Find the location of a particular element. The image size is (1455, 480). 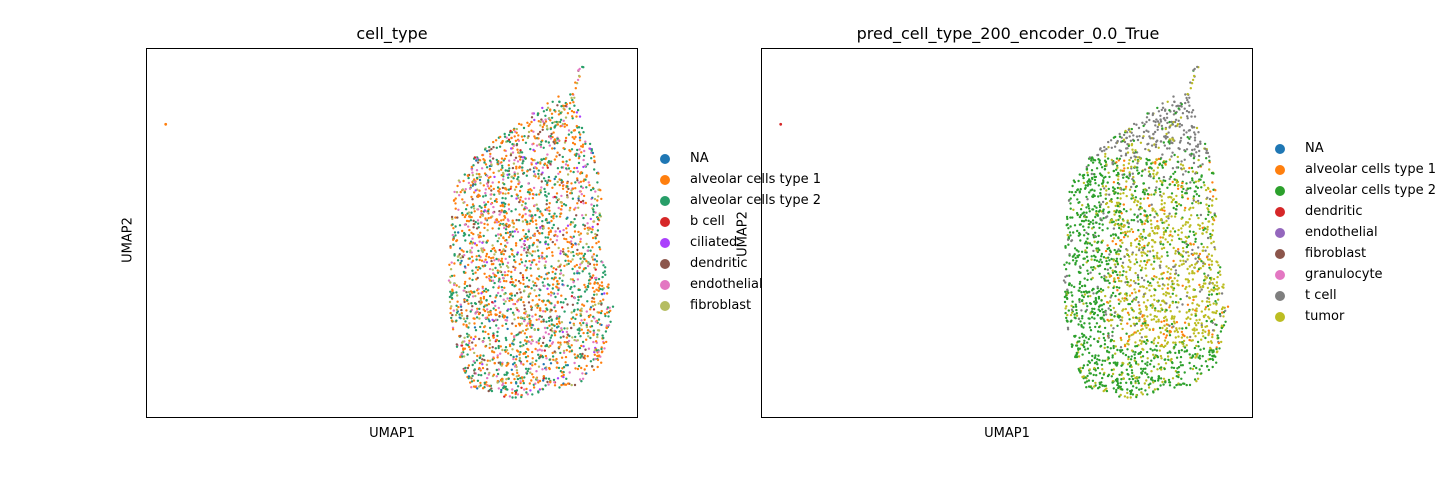

legend-label: alveolar cells type 1 is located at coordinates (755, 179).